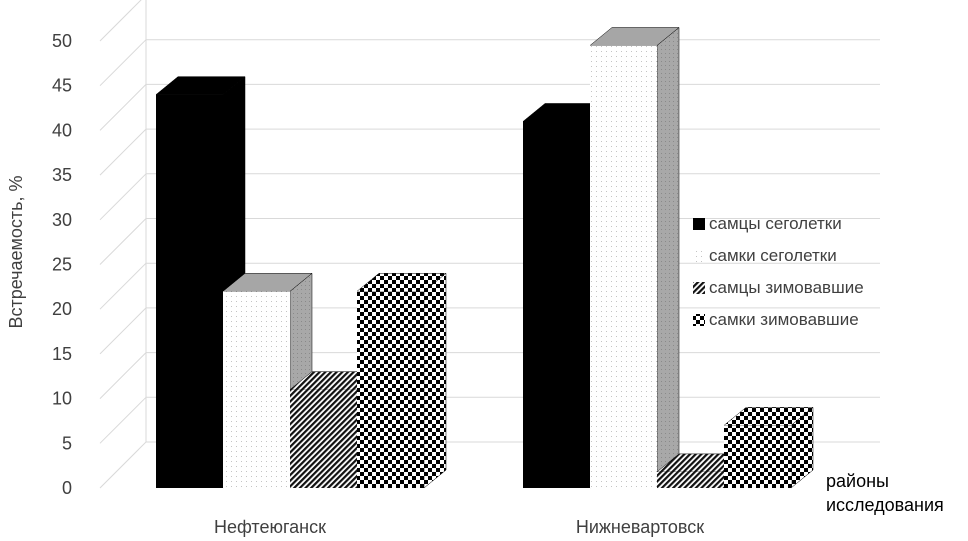 The image size is (968, 541). What do you see at coordinates (16, 251) in the screenshot?
I see `y-axis-label: Встречаемость, %` at bounding box center [16, 251].